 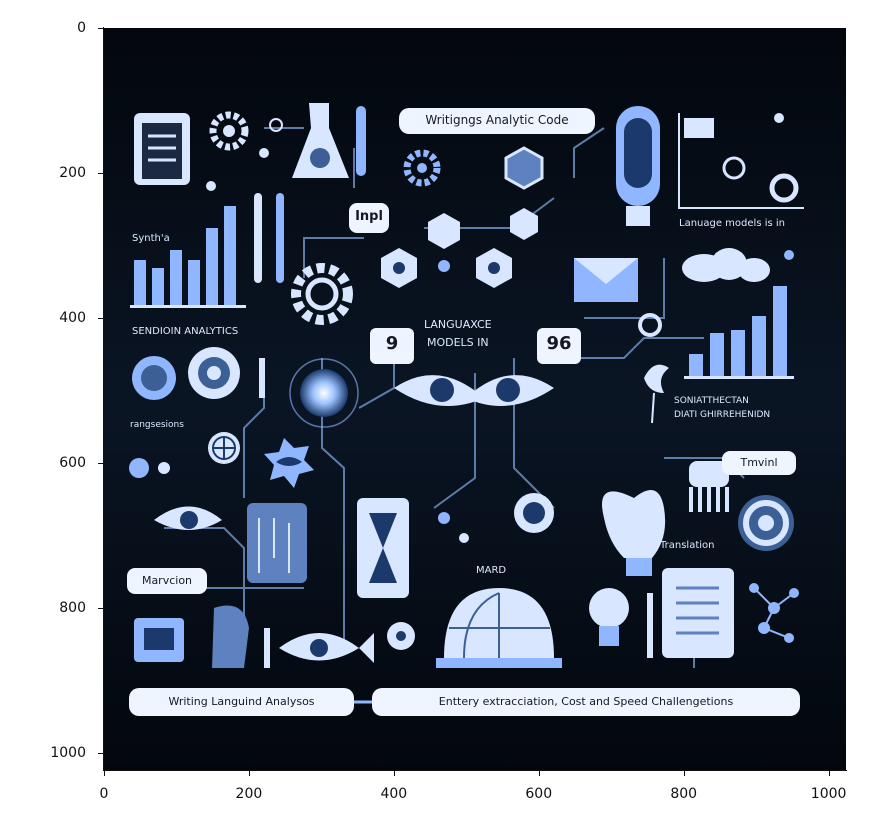 I want to click on y-tick-label: 400, so click(x=72, y=317).